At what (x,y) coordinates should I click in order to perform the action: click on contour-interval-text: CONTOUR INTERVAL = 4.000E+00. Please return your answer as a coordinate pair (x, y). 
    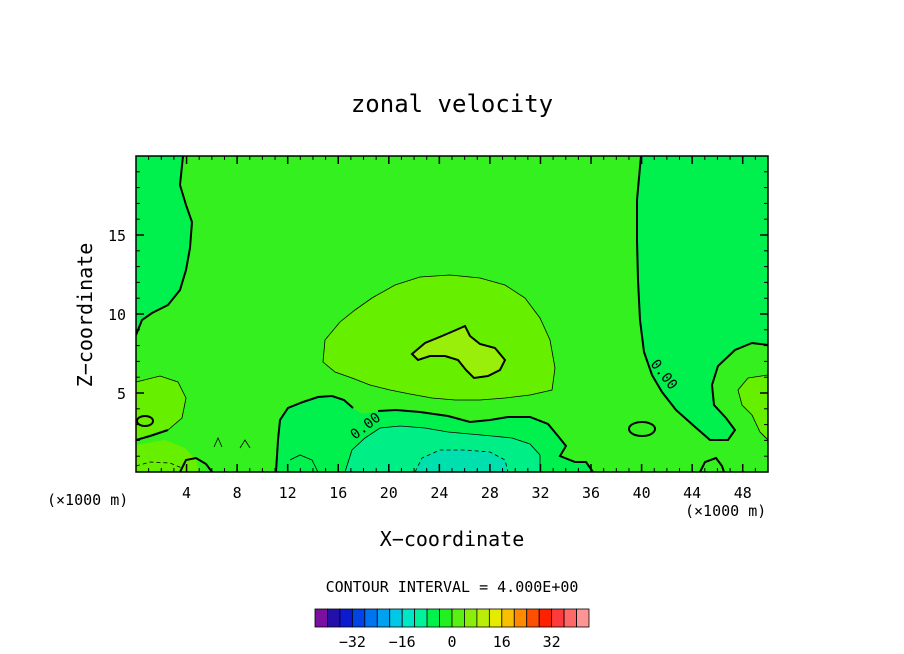
    Looking at the image, I should click on (452, 587).